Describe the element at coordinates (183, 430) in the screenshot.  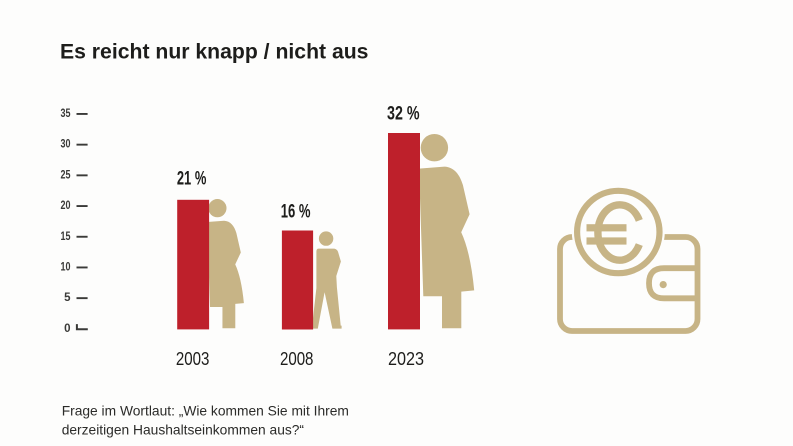
I see `svg-text:derzeitigen Haushaltseinkommen: derzeitigen Haushaltseinkommen aus?“` at that location.